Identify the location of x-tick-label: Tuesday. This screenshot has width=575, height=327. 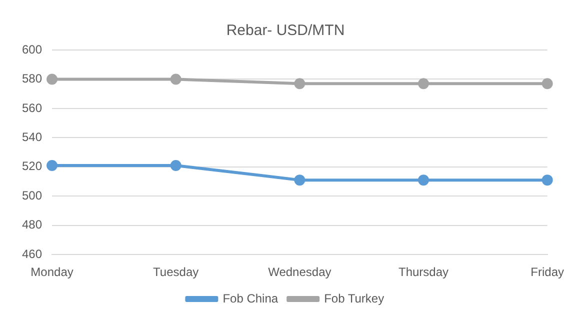
(176, 272).